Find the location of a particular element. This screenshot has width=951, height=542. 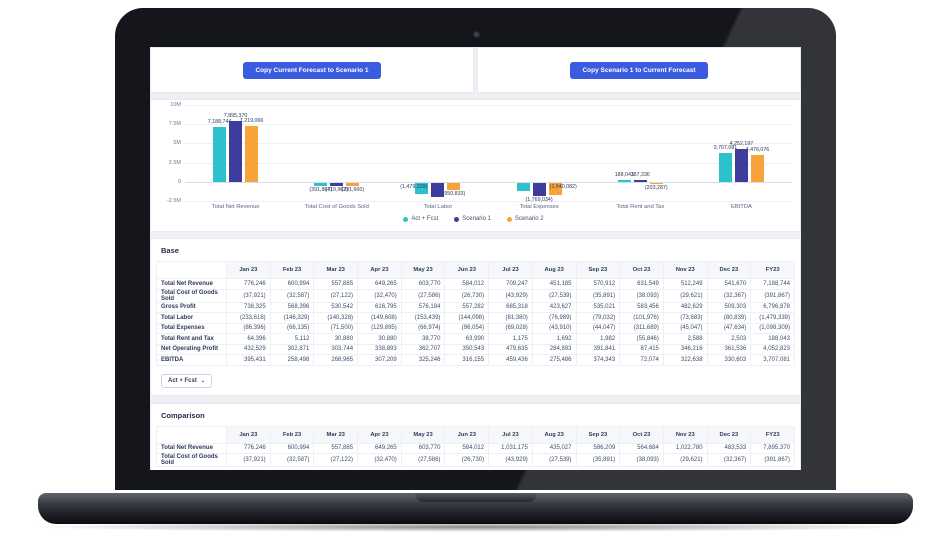

table-cell: 459,436 is located at coordinates (510, 360).